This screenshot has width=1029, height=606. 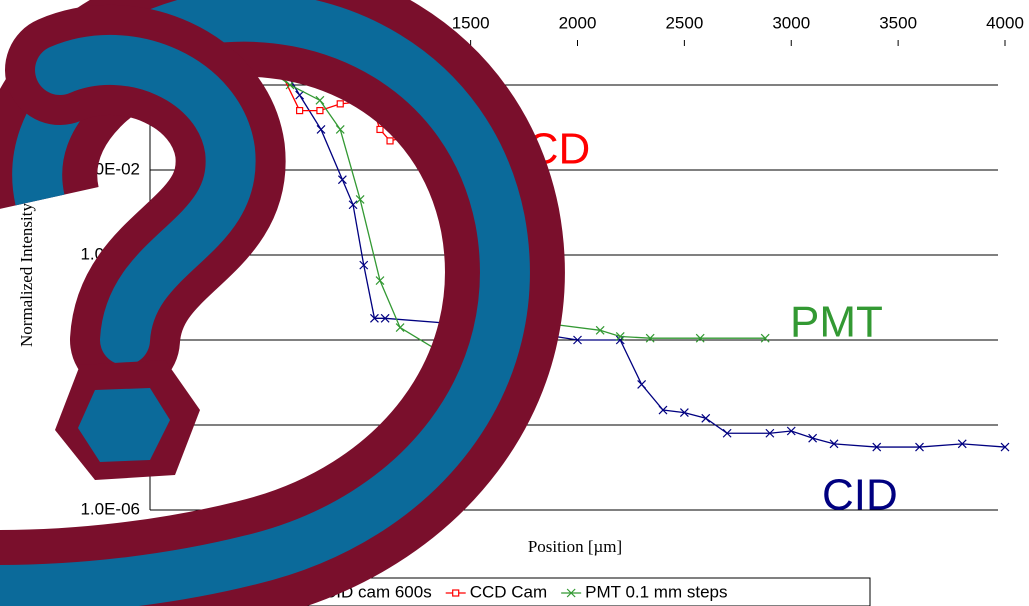 I want to click on x-tick-label: 4000, so click(x=1005, y=22).